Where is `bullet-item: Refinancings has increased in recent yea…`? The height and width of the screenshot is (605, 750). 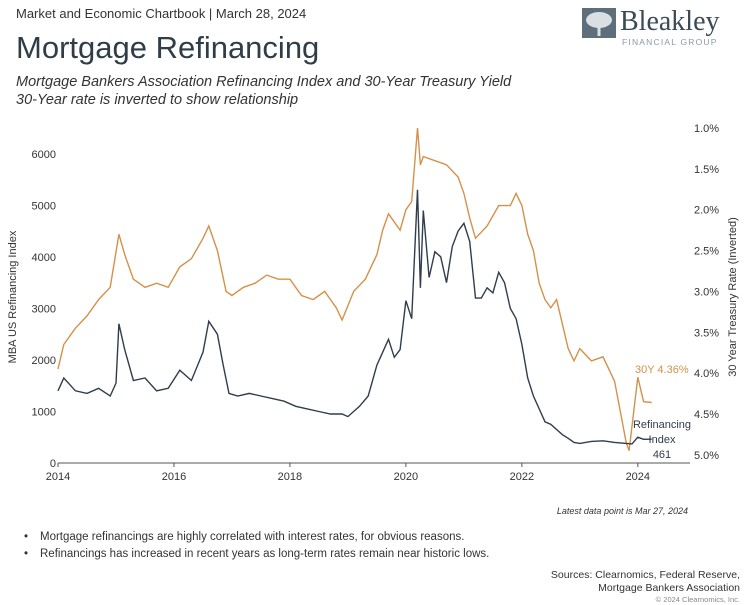 bullet-item: Refinancings has increased in recent yea… is located at coordinates (256, 554).